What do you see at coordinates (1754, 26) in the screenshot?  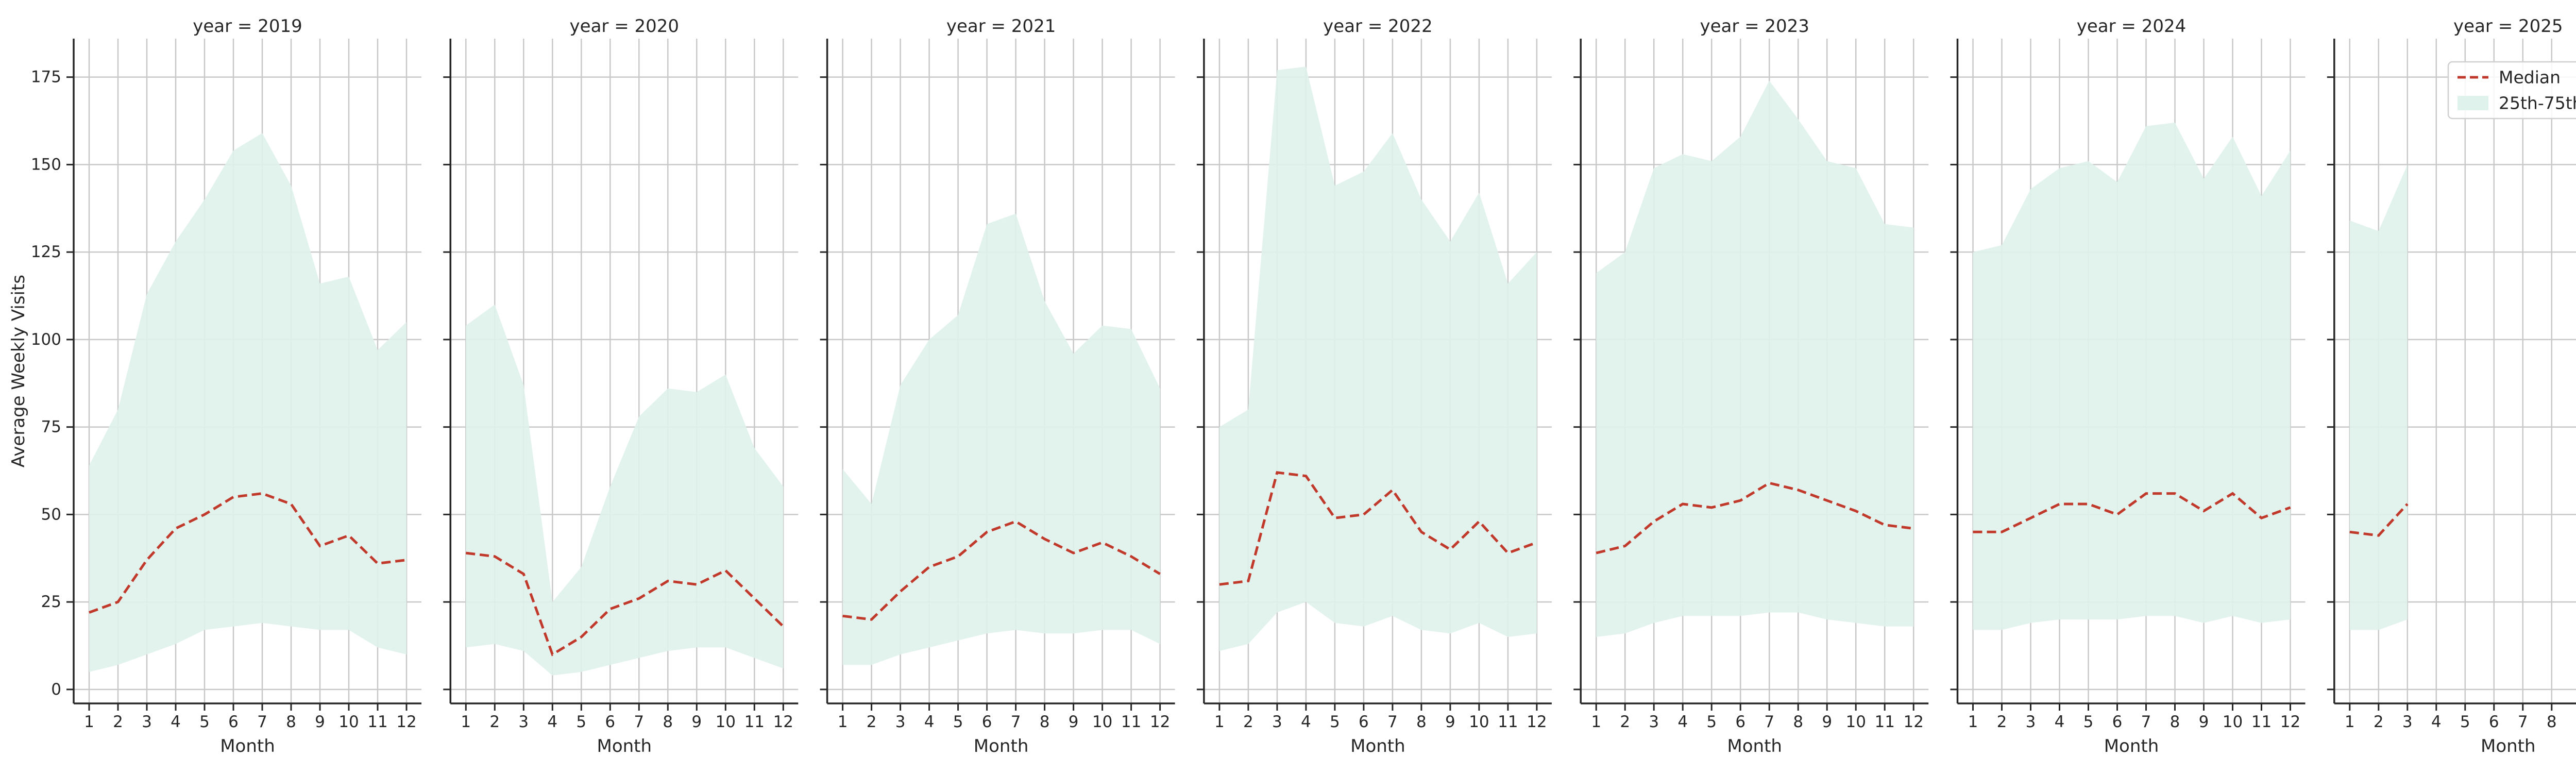 I see `panel-title: year = 2023` at bounding box center [1754, 26].